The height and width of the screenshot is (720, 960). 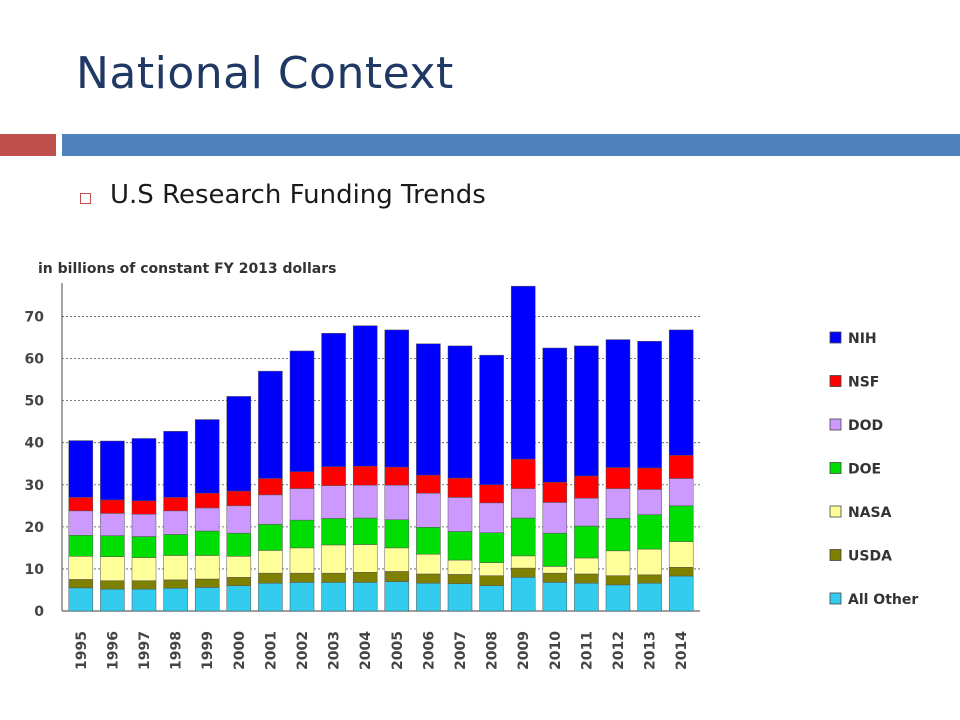 What do you see at coordinates (870, 557) in the screenshot?
I see `legend-label: USDA` at bounding box center [870, 557].